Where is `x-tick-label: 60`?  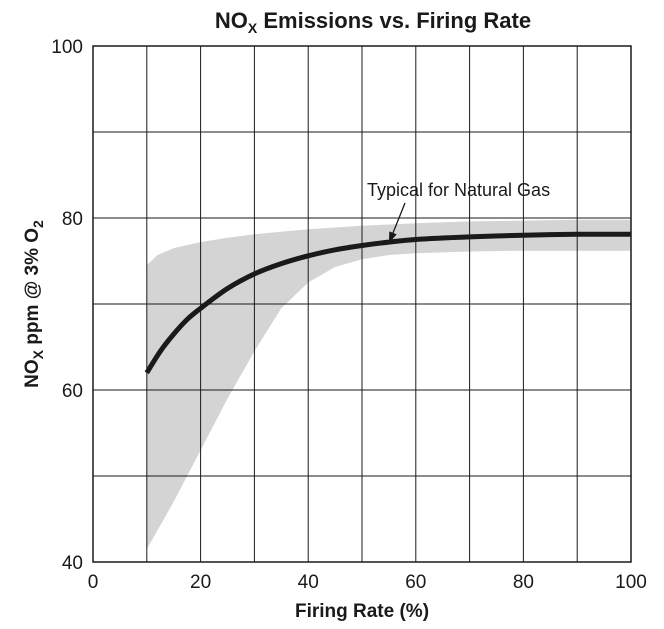 x-tick-label: 60 is located at coordinates (415, 582).